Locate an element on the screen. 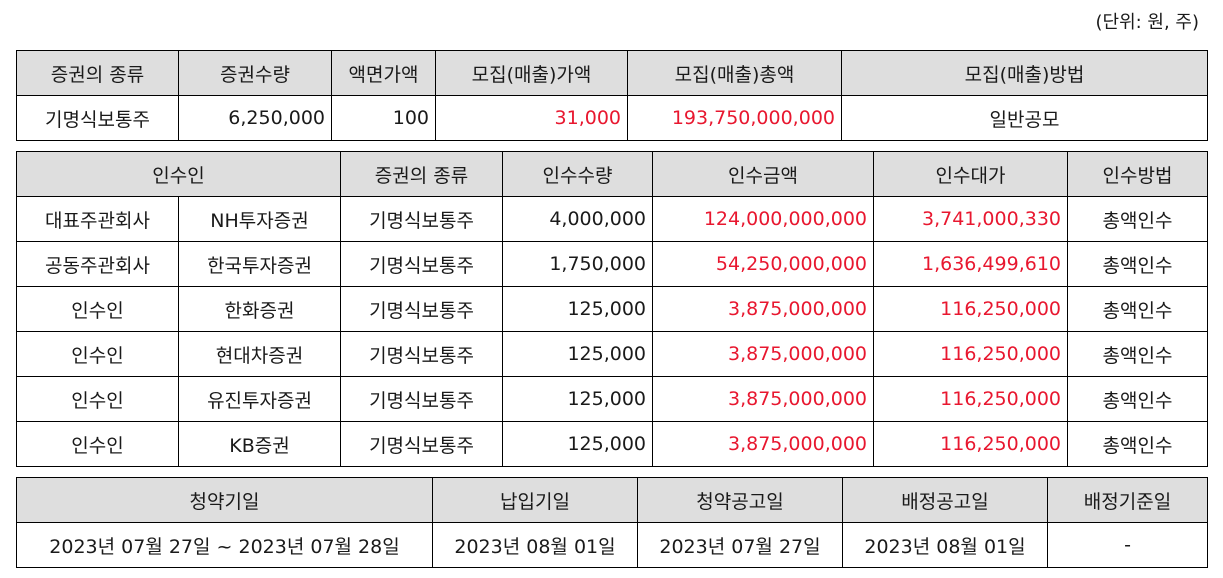 This screenshot has width=1223, height=578. offering-header: 액면가액 is located at coordinates (383, 73).